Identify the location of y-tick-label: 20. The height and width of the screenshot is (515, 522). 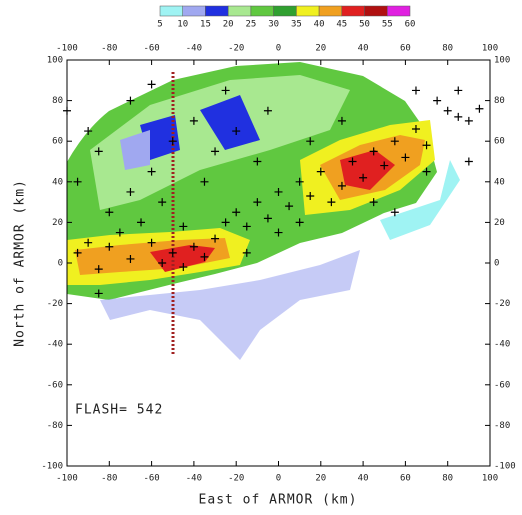
(57, 223).